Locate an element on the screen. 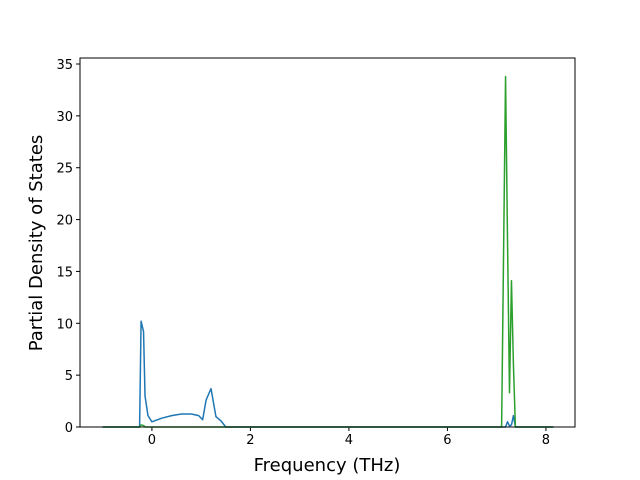  y-tick-label: 10 is located at coordinates (64, 324).